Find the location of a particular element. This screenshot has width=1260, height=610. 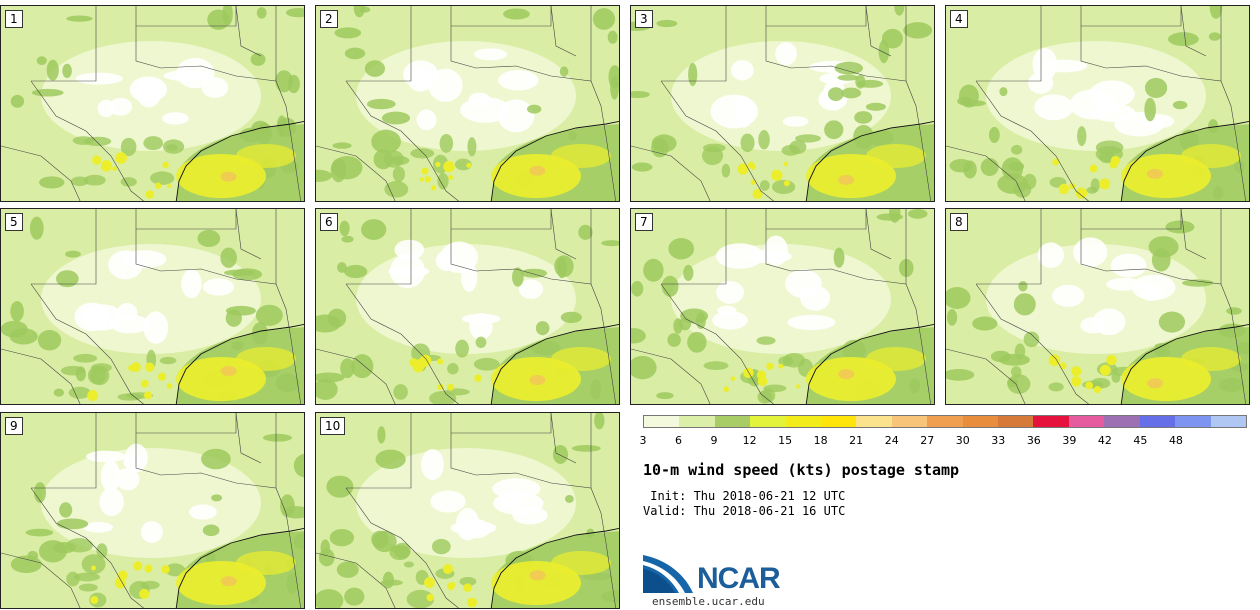

site-url: ensemble.ucar.edu is located at coordinates (708, 601).